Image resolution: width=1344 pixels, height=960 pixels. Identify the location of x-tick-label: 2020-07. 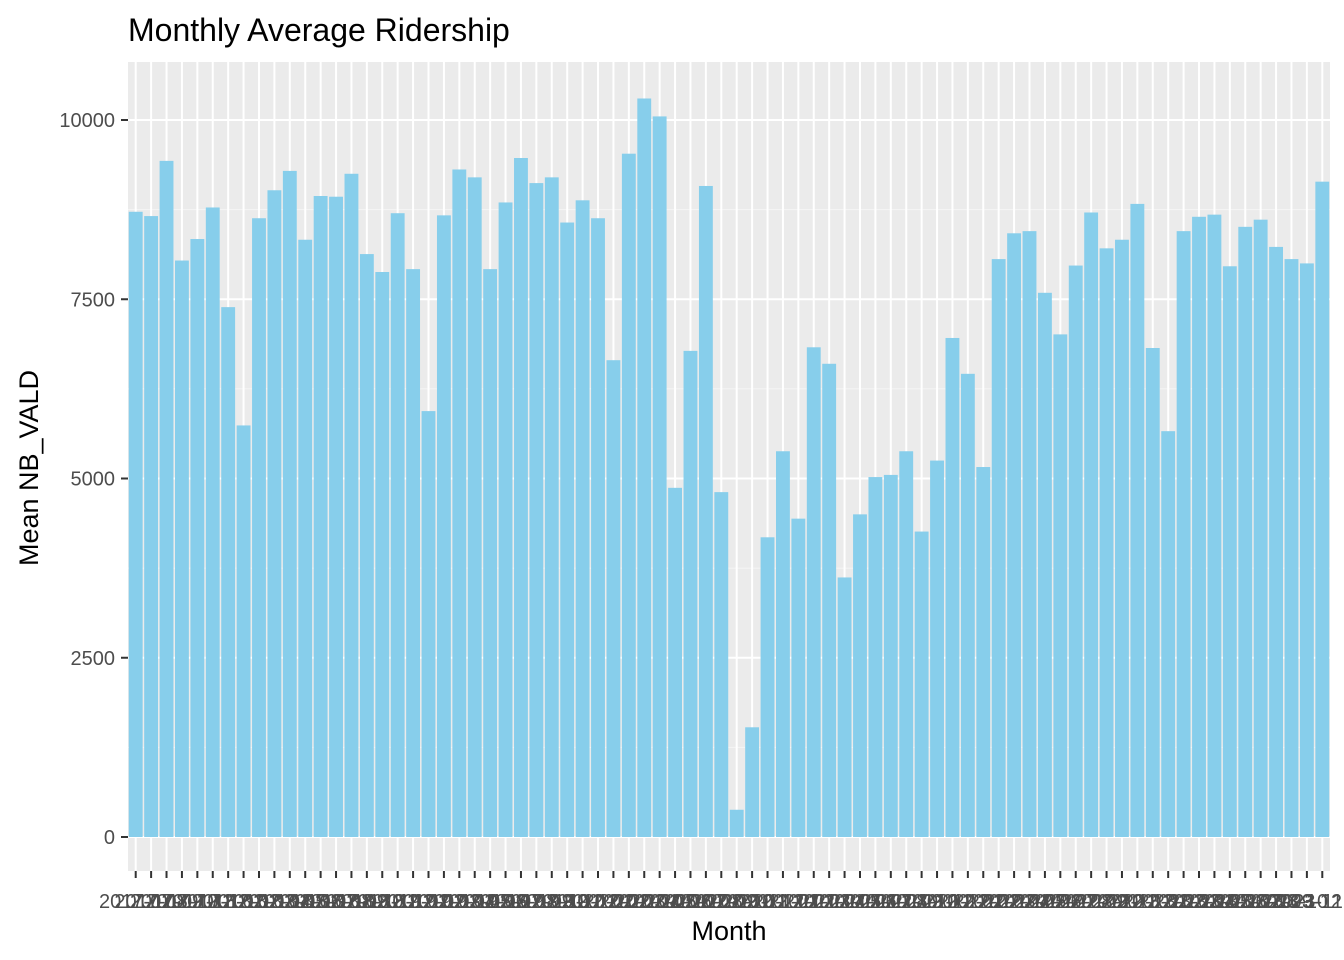
(690, 902).